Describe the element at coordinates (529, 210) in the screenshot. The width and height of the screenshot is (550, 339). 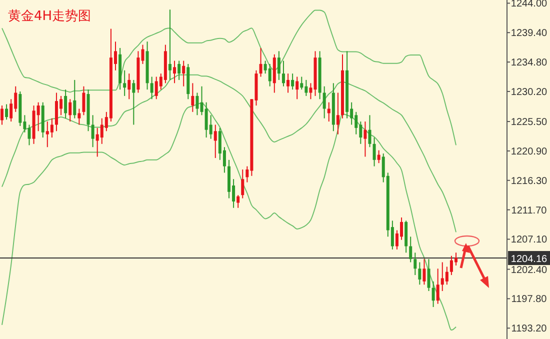
I see `y-tick-label: 1211.70` at that location.